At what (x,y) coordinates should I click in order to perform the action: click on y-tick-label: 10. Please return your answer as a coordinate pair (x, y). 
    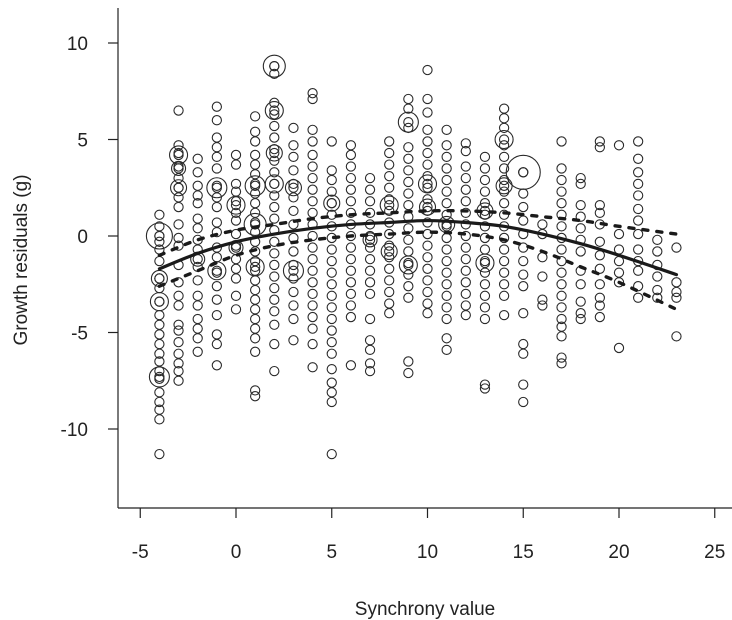
    Looking at the image, I should click on (77, 44).